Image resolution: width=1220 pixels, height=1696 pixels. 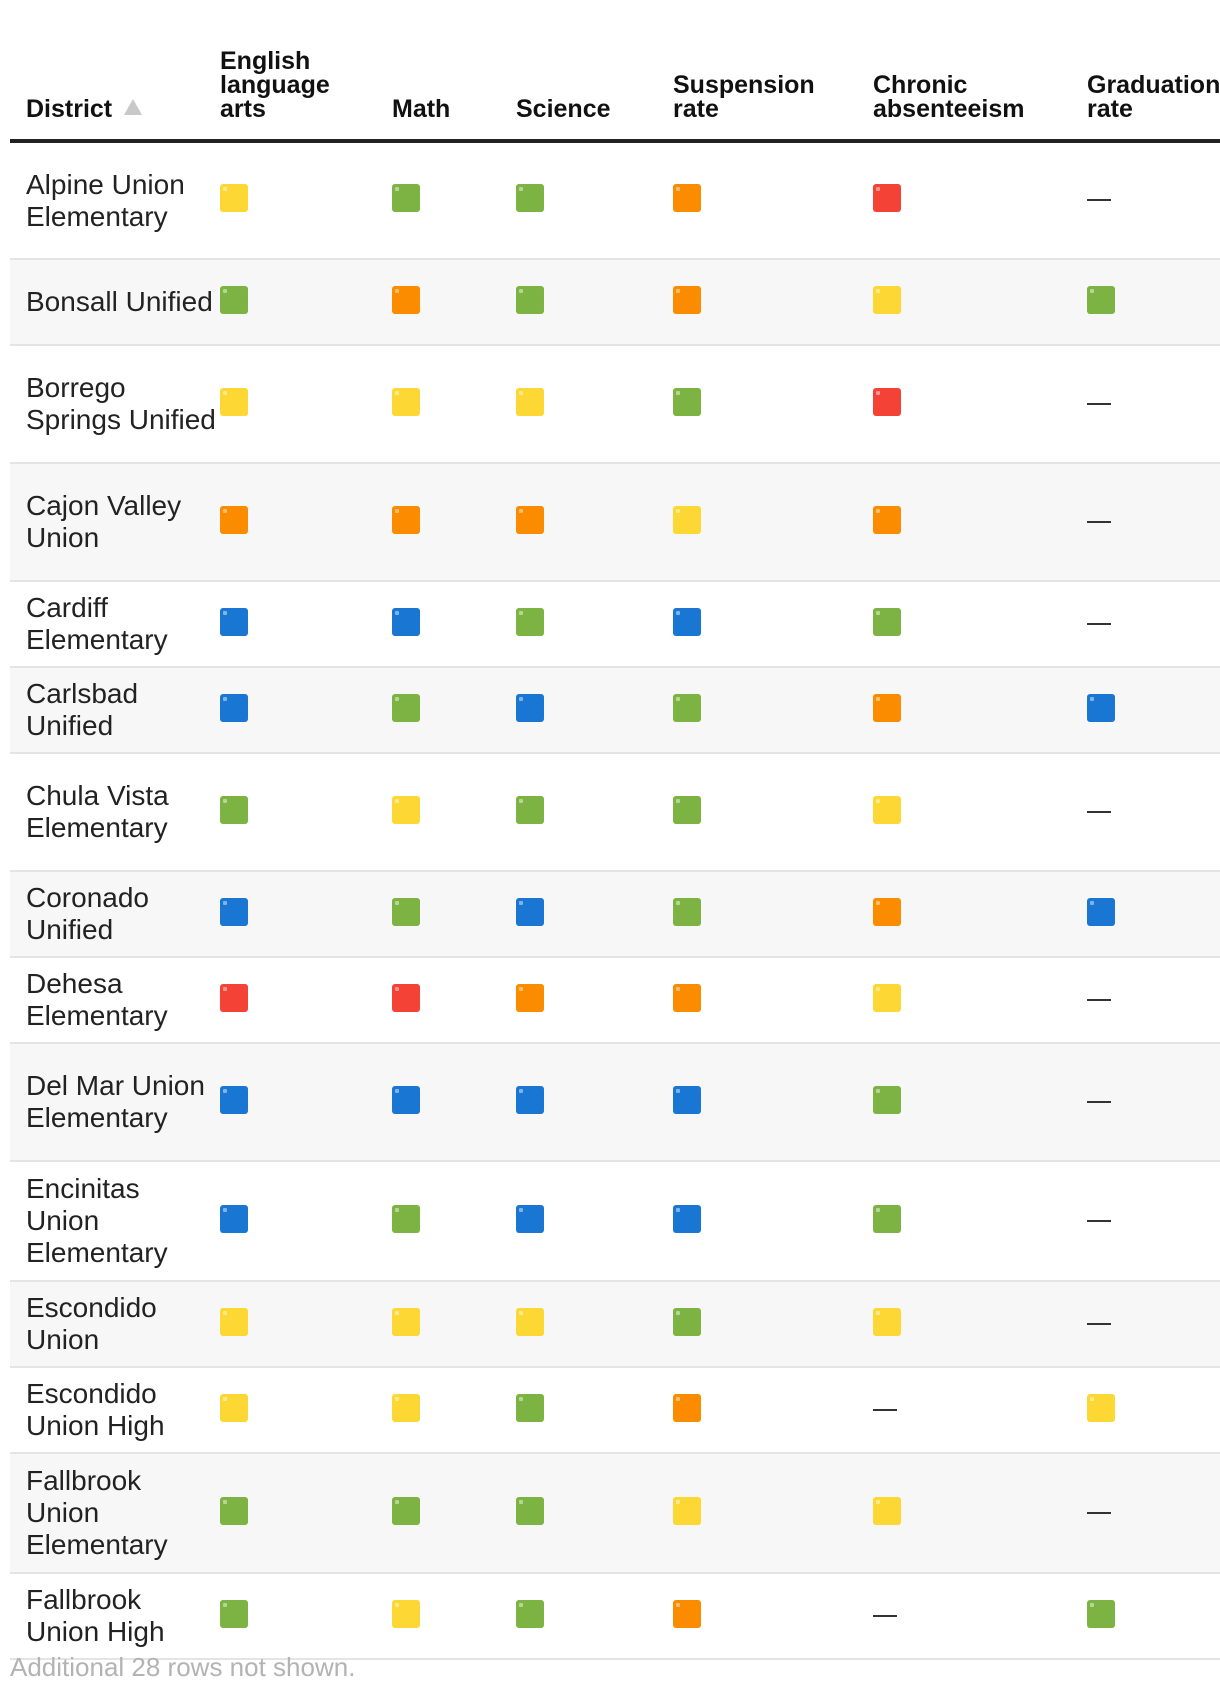 I want to click on column-header-math: Math, so click(x=454, y=71).